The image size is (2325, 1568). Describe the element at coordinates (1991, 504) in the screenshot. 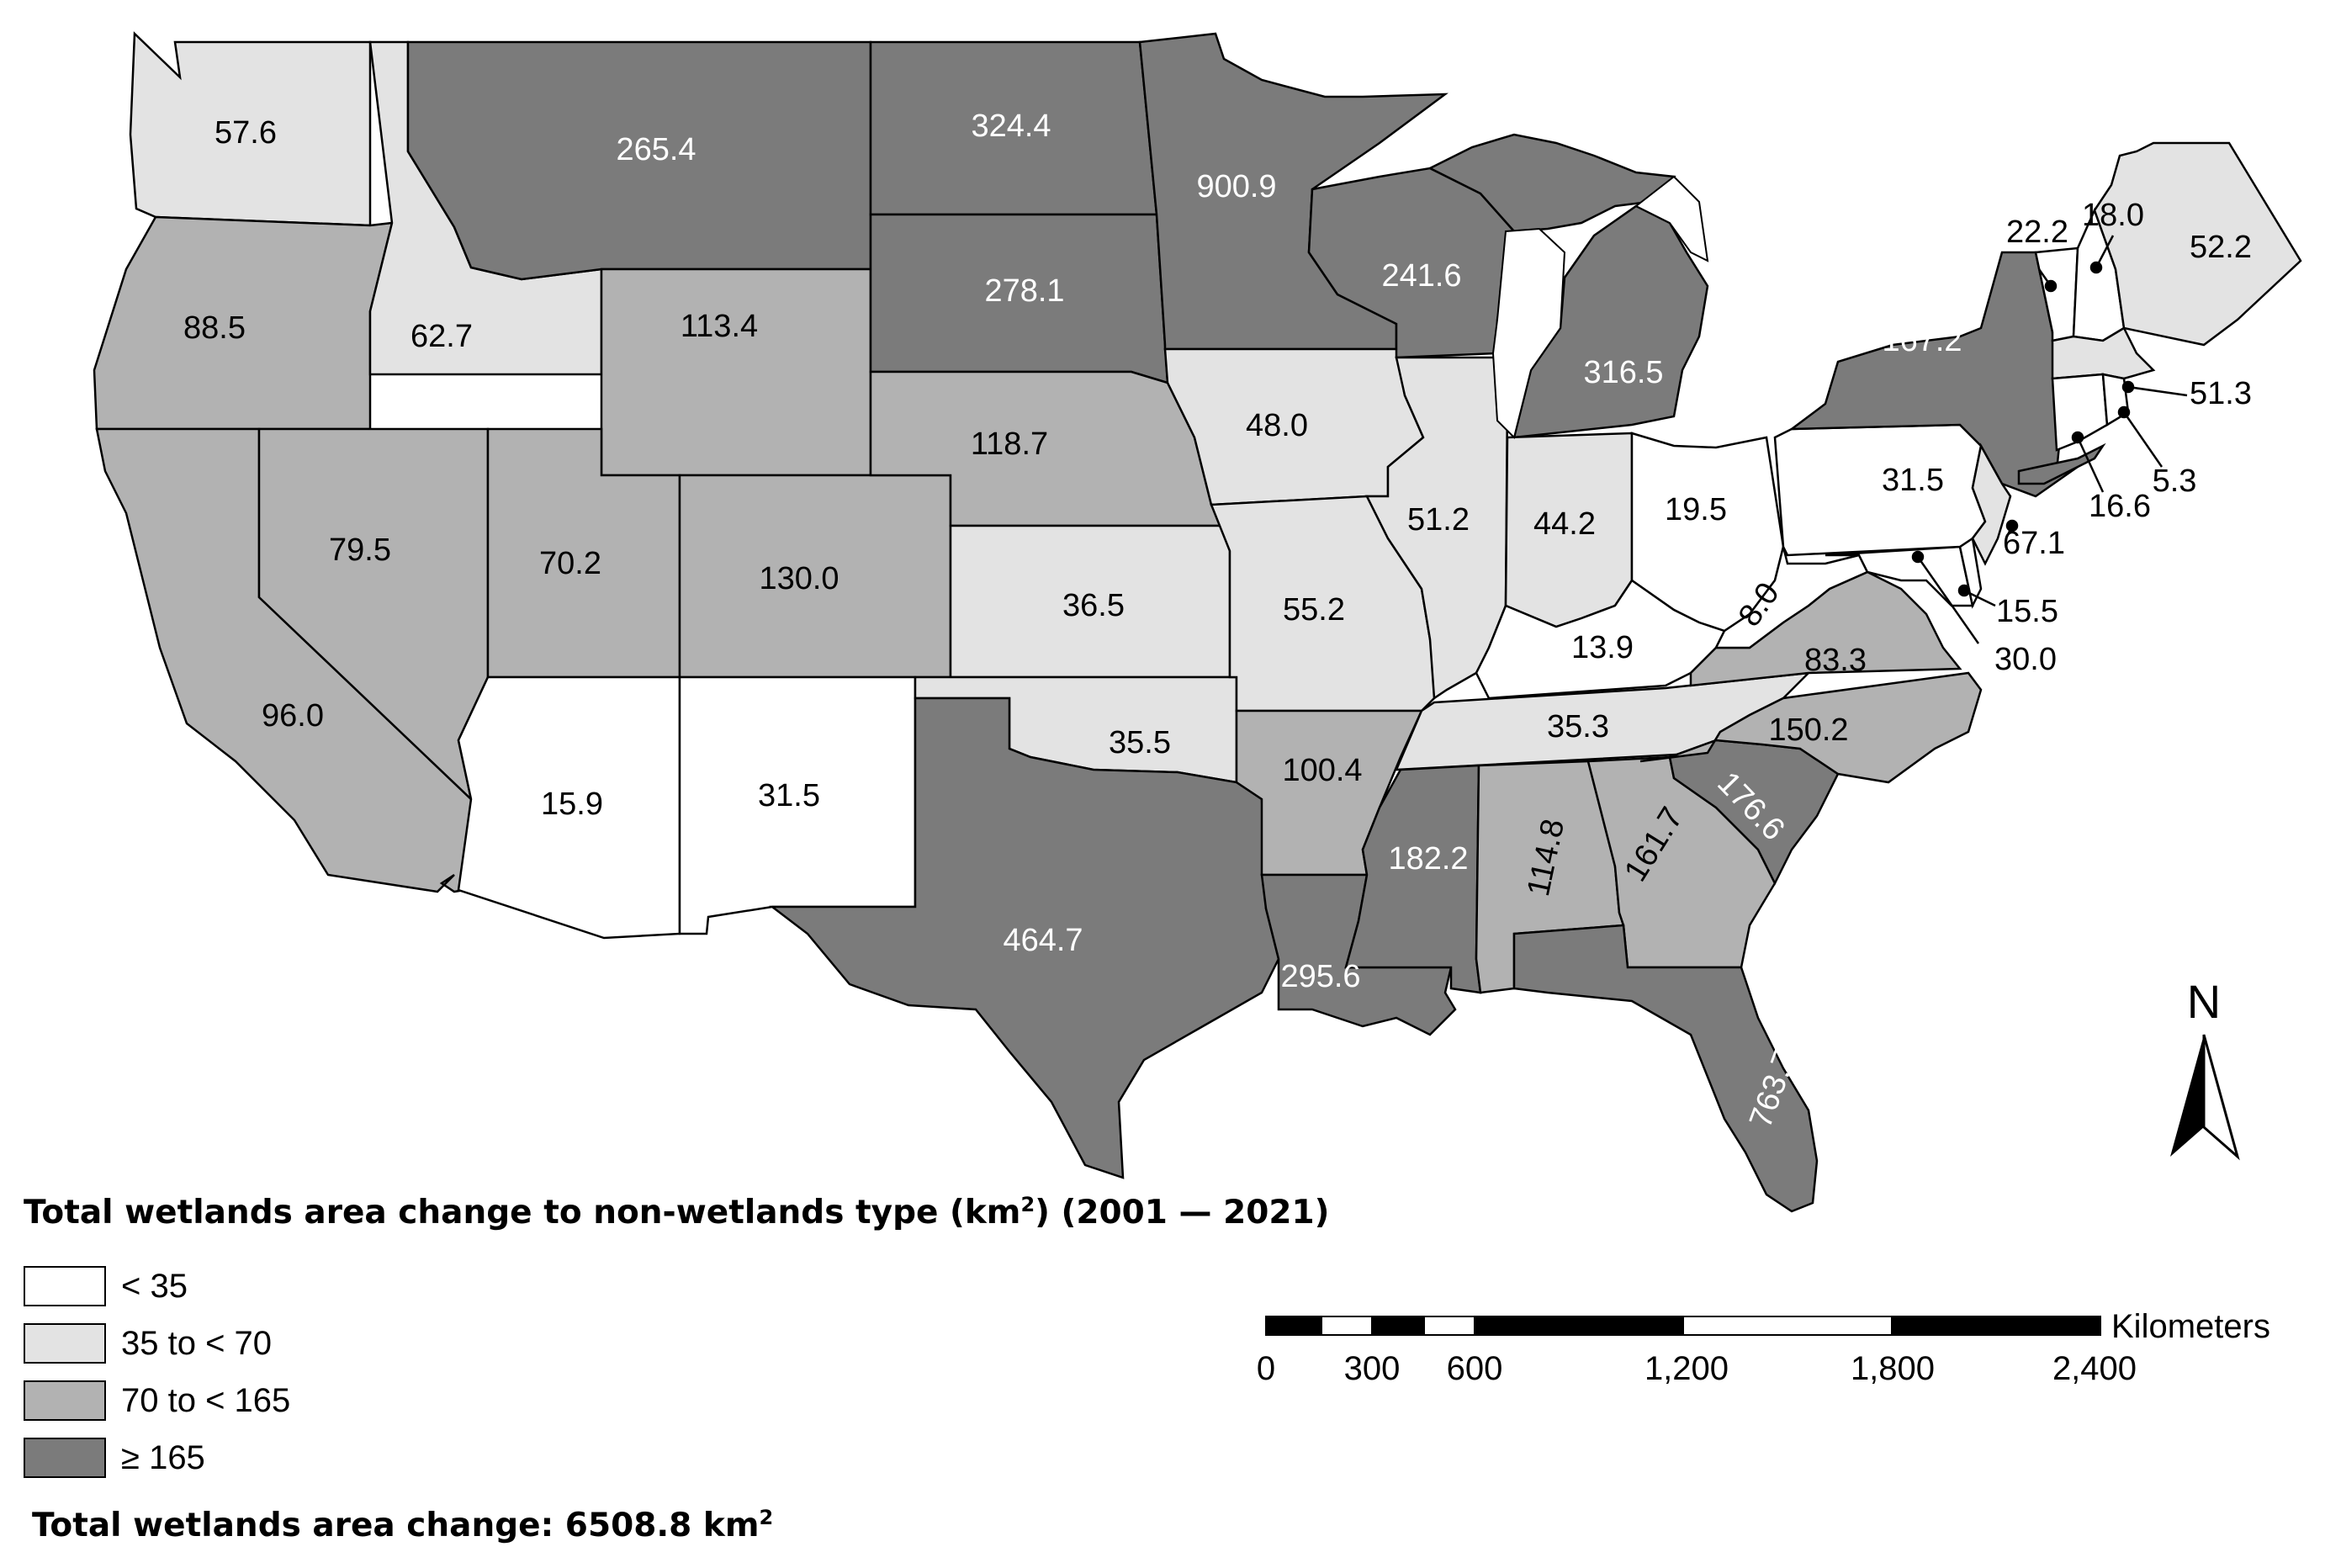

I see `state-NJ` at that location.